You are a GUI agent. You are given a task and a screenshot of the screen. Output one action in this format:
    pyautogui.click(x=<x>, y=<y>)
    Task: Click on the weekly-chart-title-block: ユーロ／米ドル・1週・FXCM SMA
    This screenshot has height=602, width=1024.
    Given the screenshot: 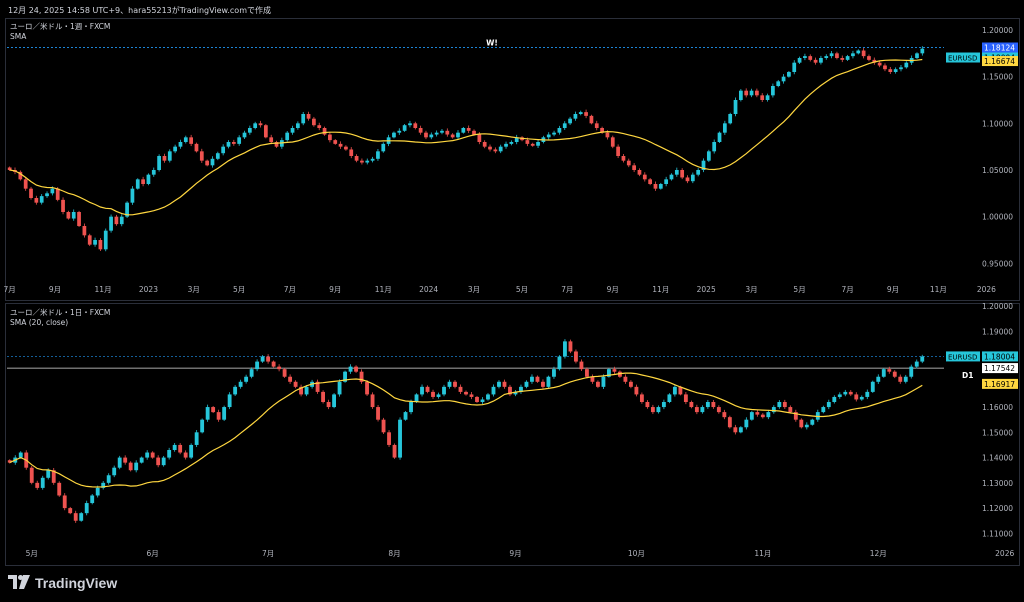 What is the action you would take?
    pyautogui.click(x=60, y=32)
    